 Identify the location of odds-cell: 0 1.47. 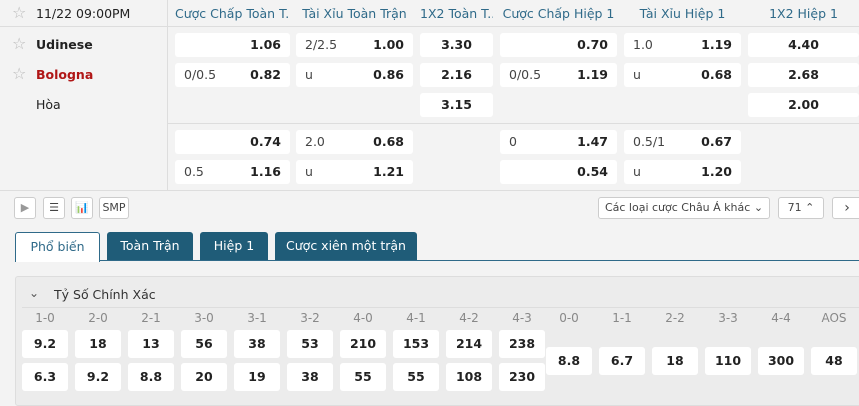
(558, 142).